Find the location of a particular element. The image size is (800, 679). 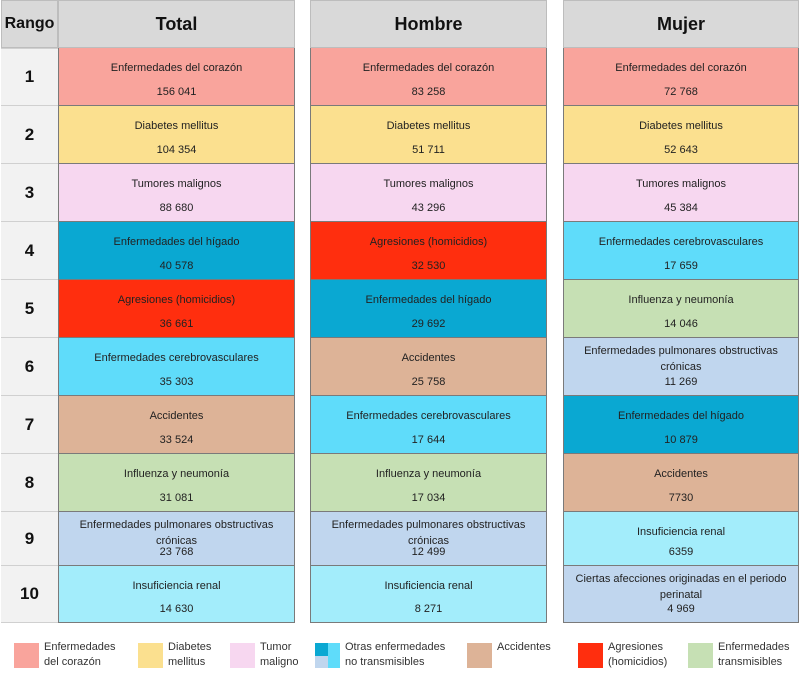

legend-label: Enfermedades del corazón is located at coordinates (80, 654).